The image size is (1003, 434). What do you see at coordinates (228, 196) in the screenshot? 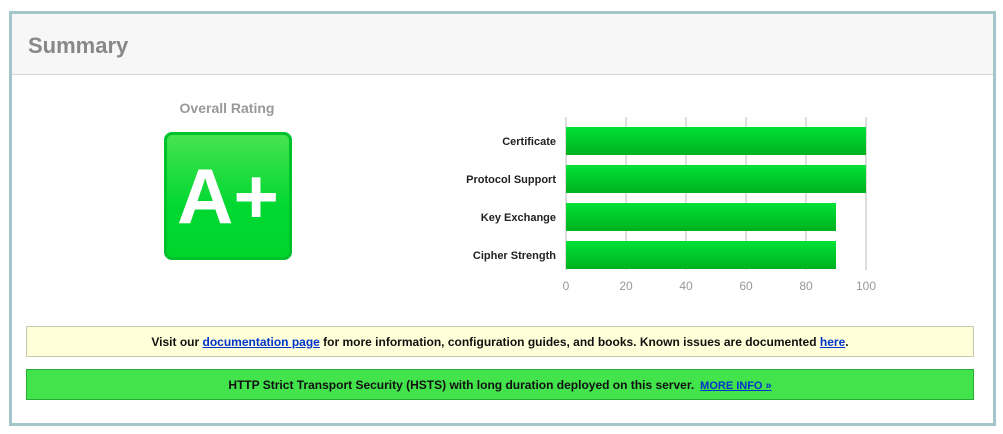
I see `grade-badge: A+` at bounding box center [228, 196].